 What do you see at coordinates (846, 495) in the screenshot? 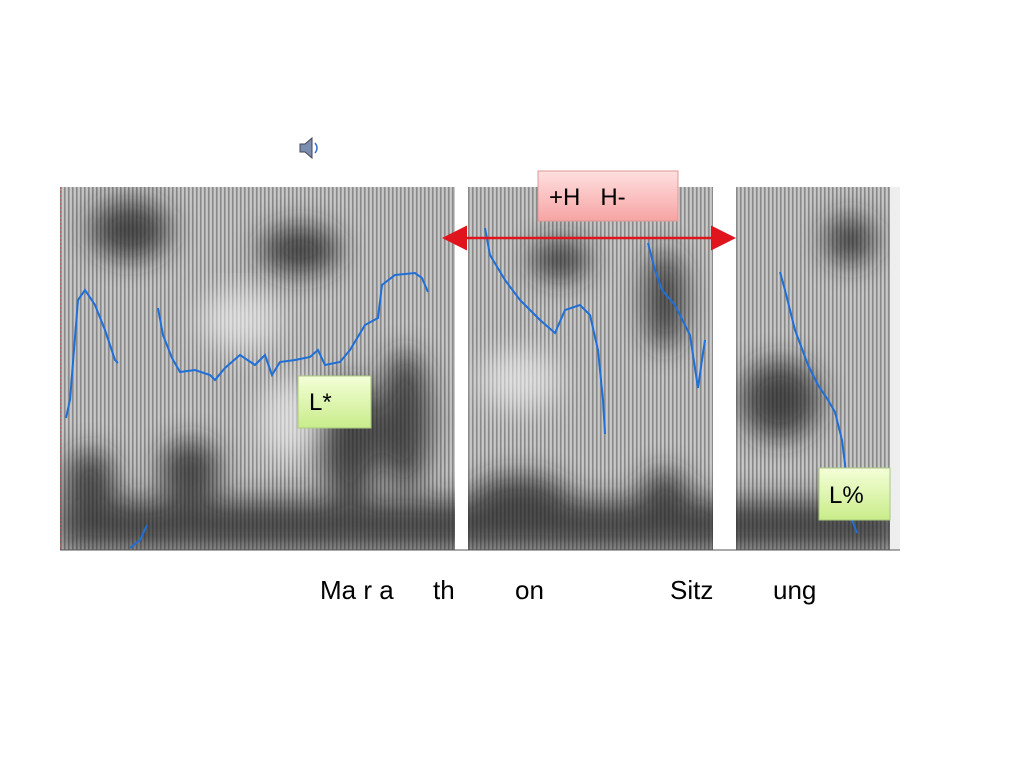
I see `label: L%` at bounding box center [846, 495].